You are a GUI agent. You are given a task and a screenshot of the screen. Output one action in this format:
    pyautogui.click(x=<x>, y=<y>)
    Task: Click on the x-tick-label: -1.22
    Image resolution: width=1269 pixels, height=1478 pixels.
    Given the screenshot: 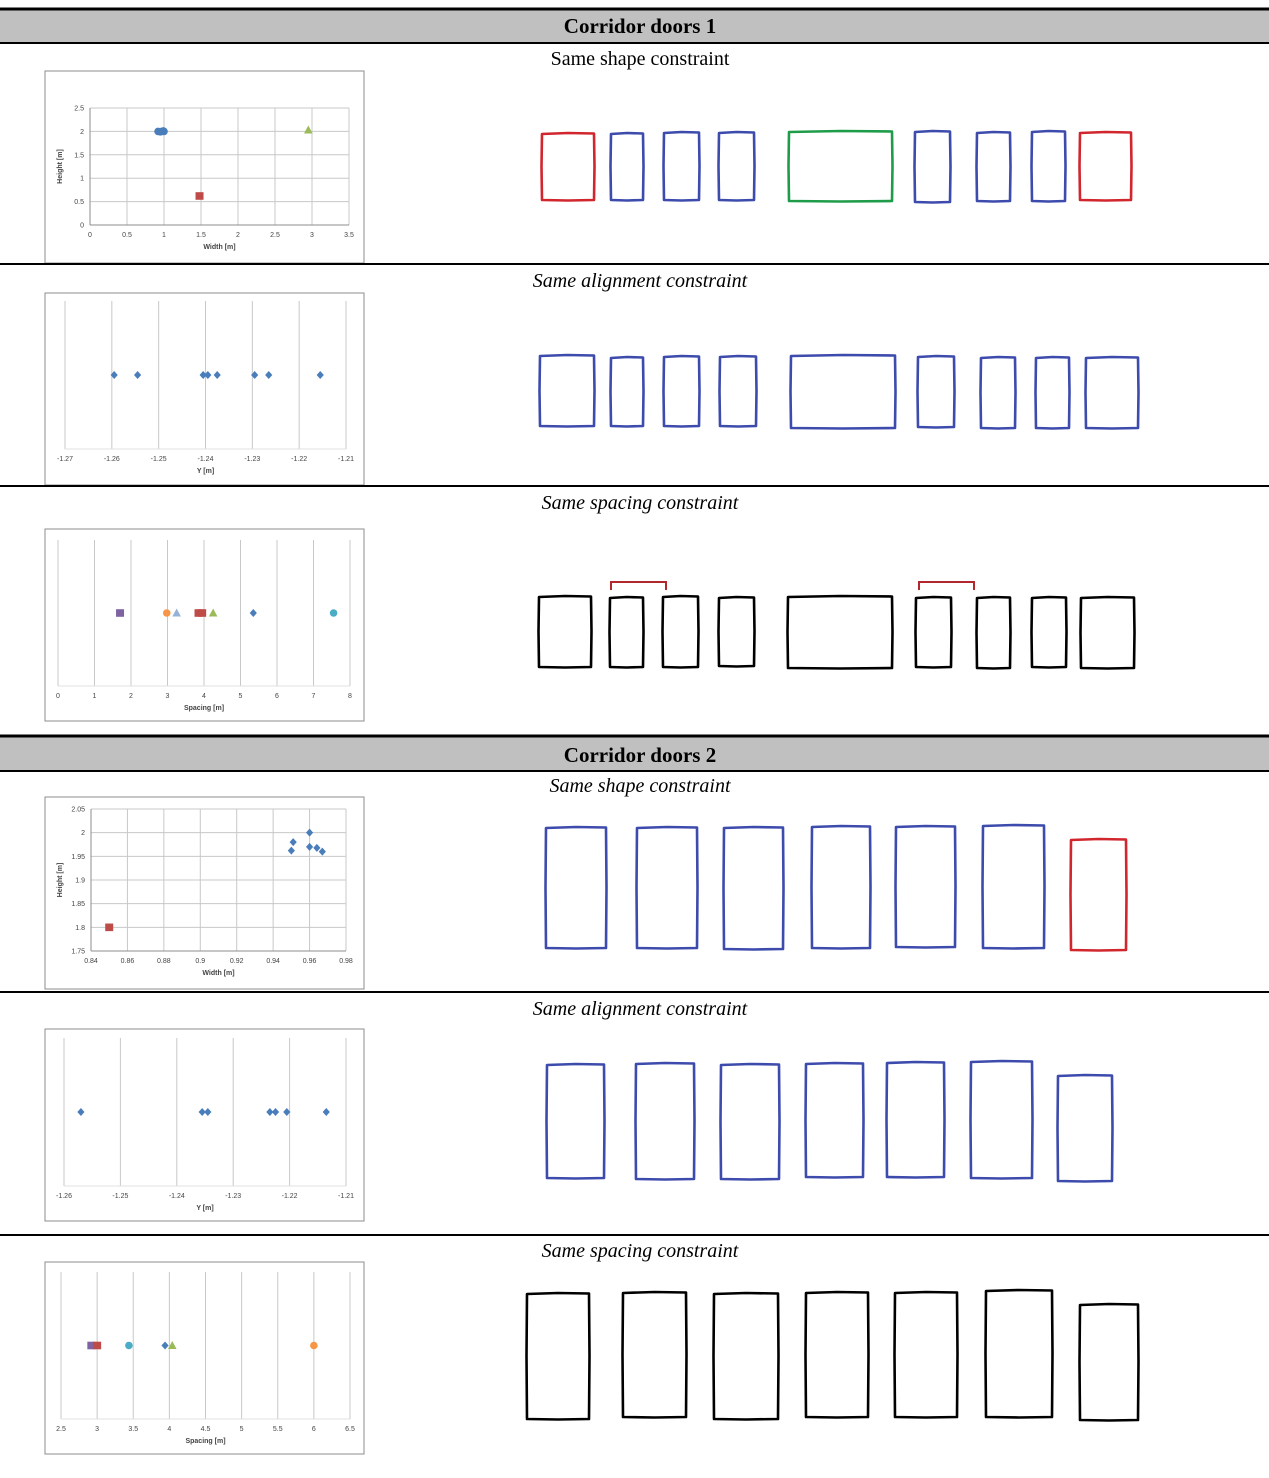 What is the action you would take?
    pyautogui.click(x=290, y=1196)
    